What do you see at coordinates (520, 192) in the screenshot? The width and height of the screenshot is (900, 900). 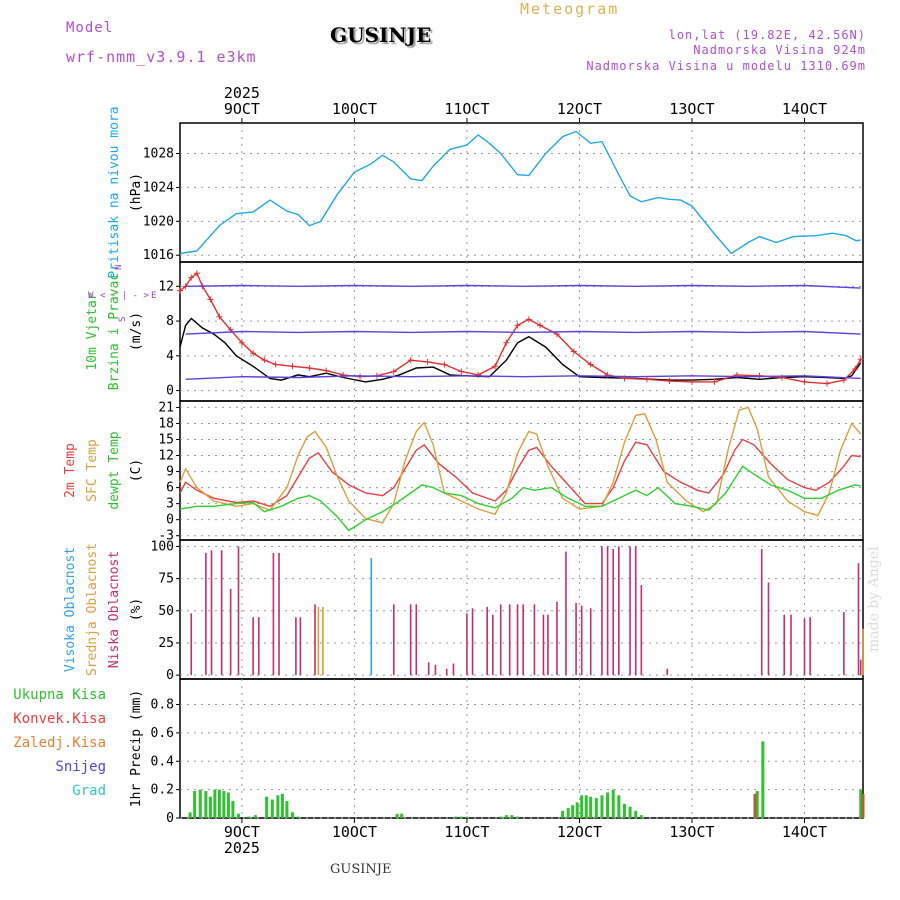 I see `pressure-series-line` at bounding box center [520, 192].